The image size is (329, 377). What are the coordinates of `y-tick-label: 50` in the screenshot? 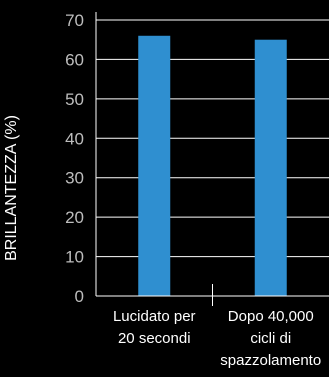 It's located at (74, 99).